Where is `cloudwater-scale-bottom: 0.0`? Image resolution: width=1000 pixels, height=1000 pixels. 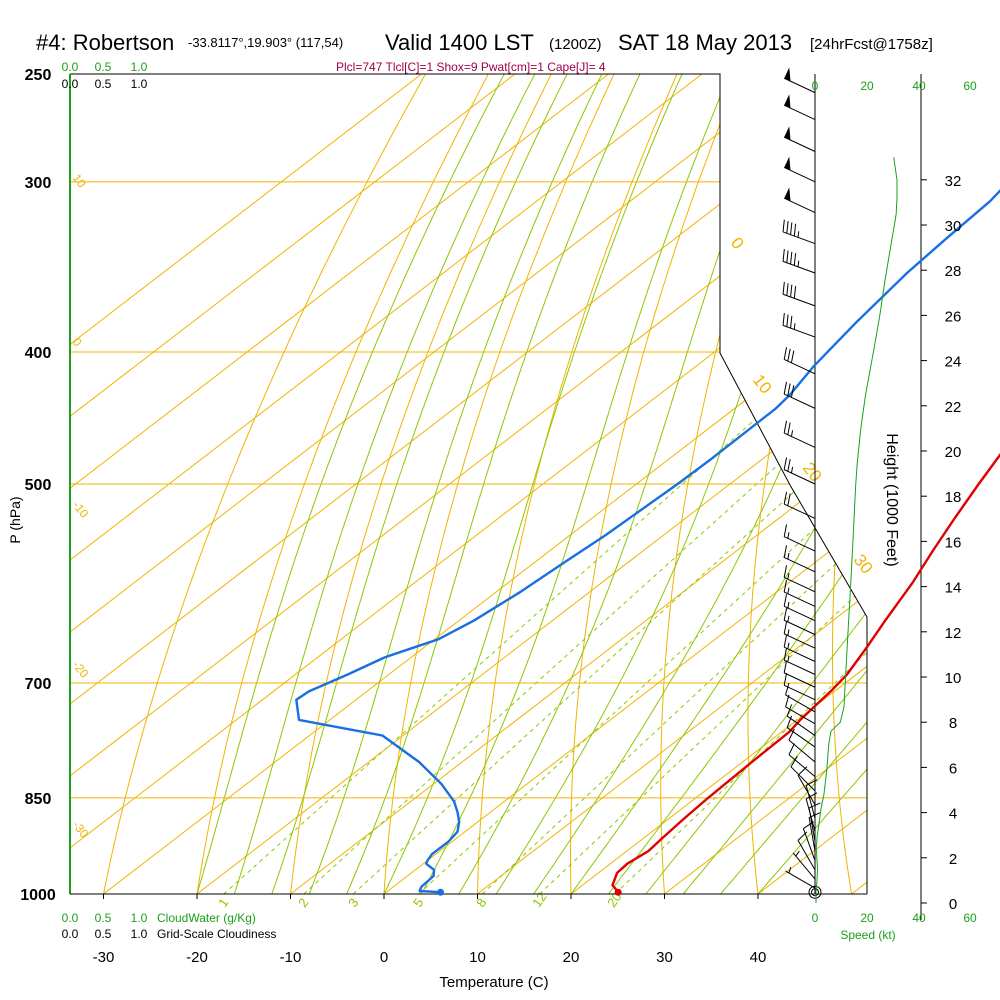 cloudwater-scale-bottom: 0.0 is located at coordinates (70, 918).